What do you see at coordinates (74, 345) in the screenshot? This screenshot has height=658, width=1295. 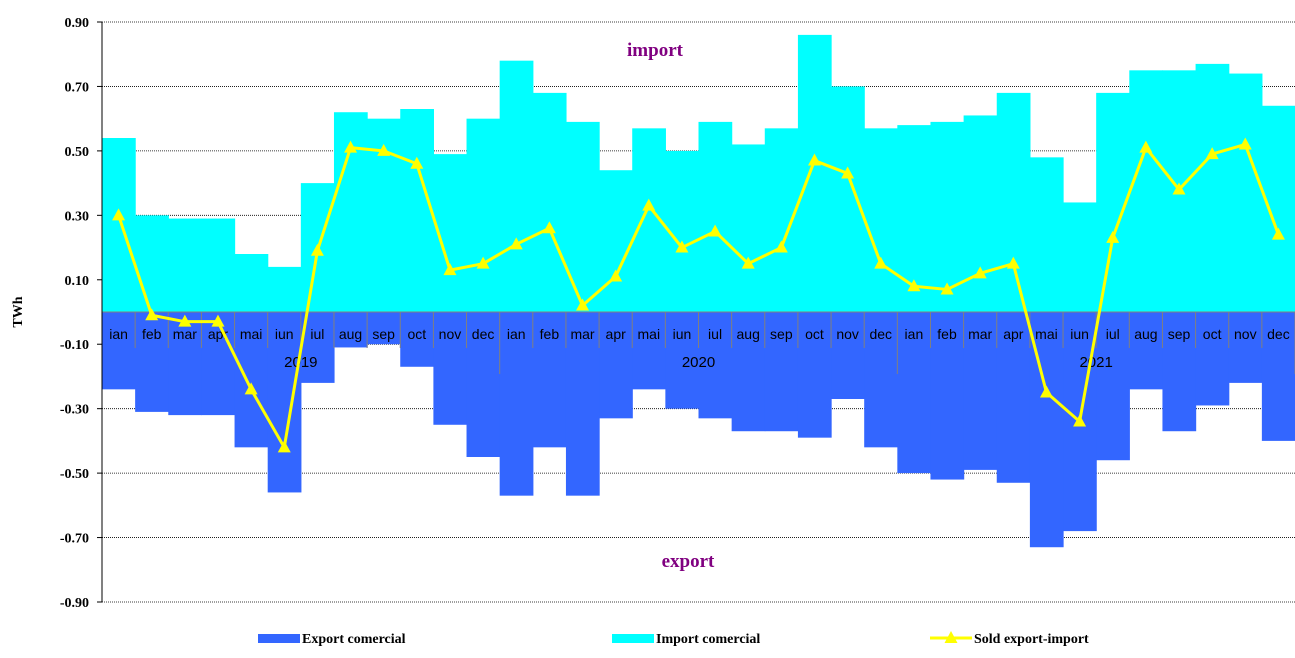 I see `y-tick-label: -0.10` at bounding box center [74, 345].